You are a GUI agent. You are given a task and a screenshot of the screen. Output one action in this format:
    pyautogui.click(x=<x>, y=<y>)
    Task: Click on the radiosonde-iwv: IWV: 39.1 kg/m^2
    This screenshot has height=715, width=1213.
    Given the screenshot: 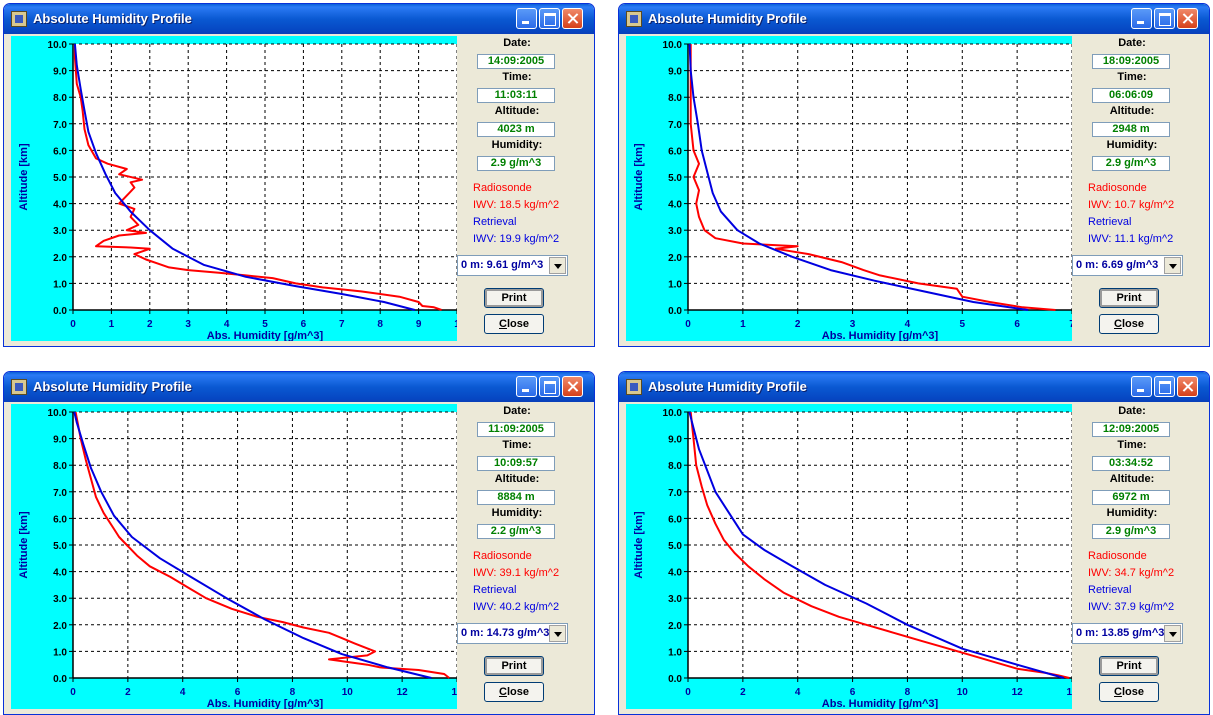 What is the action you would take?
    pyautogui.click(x=516, y=573)
    